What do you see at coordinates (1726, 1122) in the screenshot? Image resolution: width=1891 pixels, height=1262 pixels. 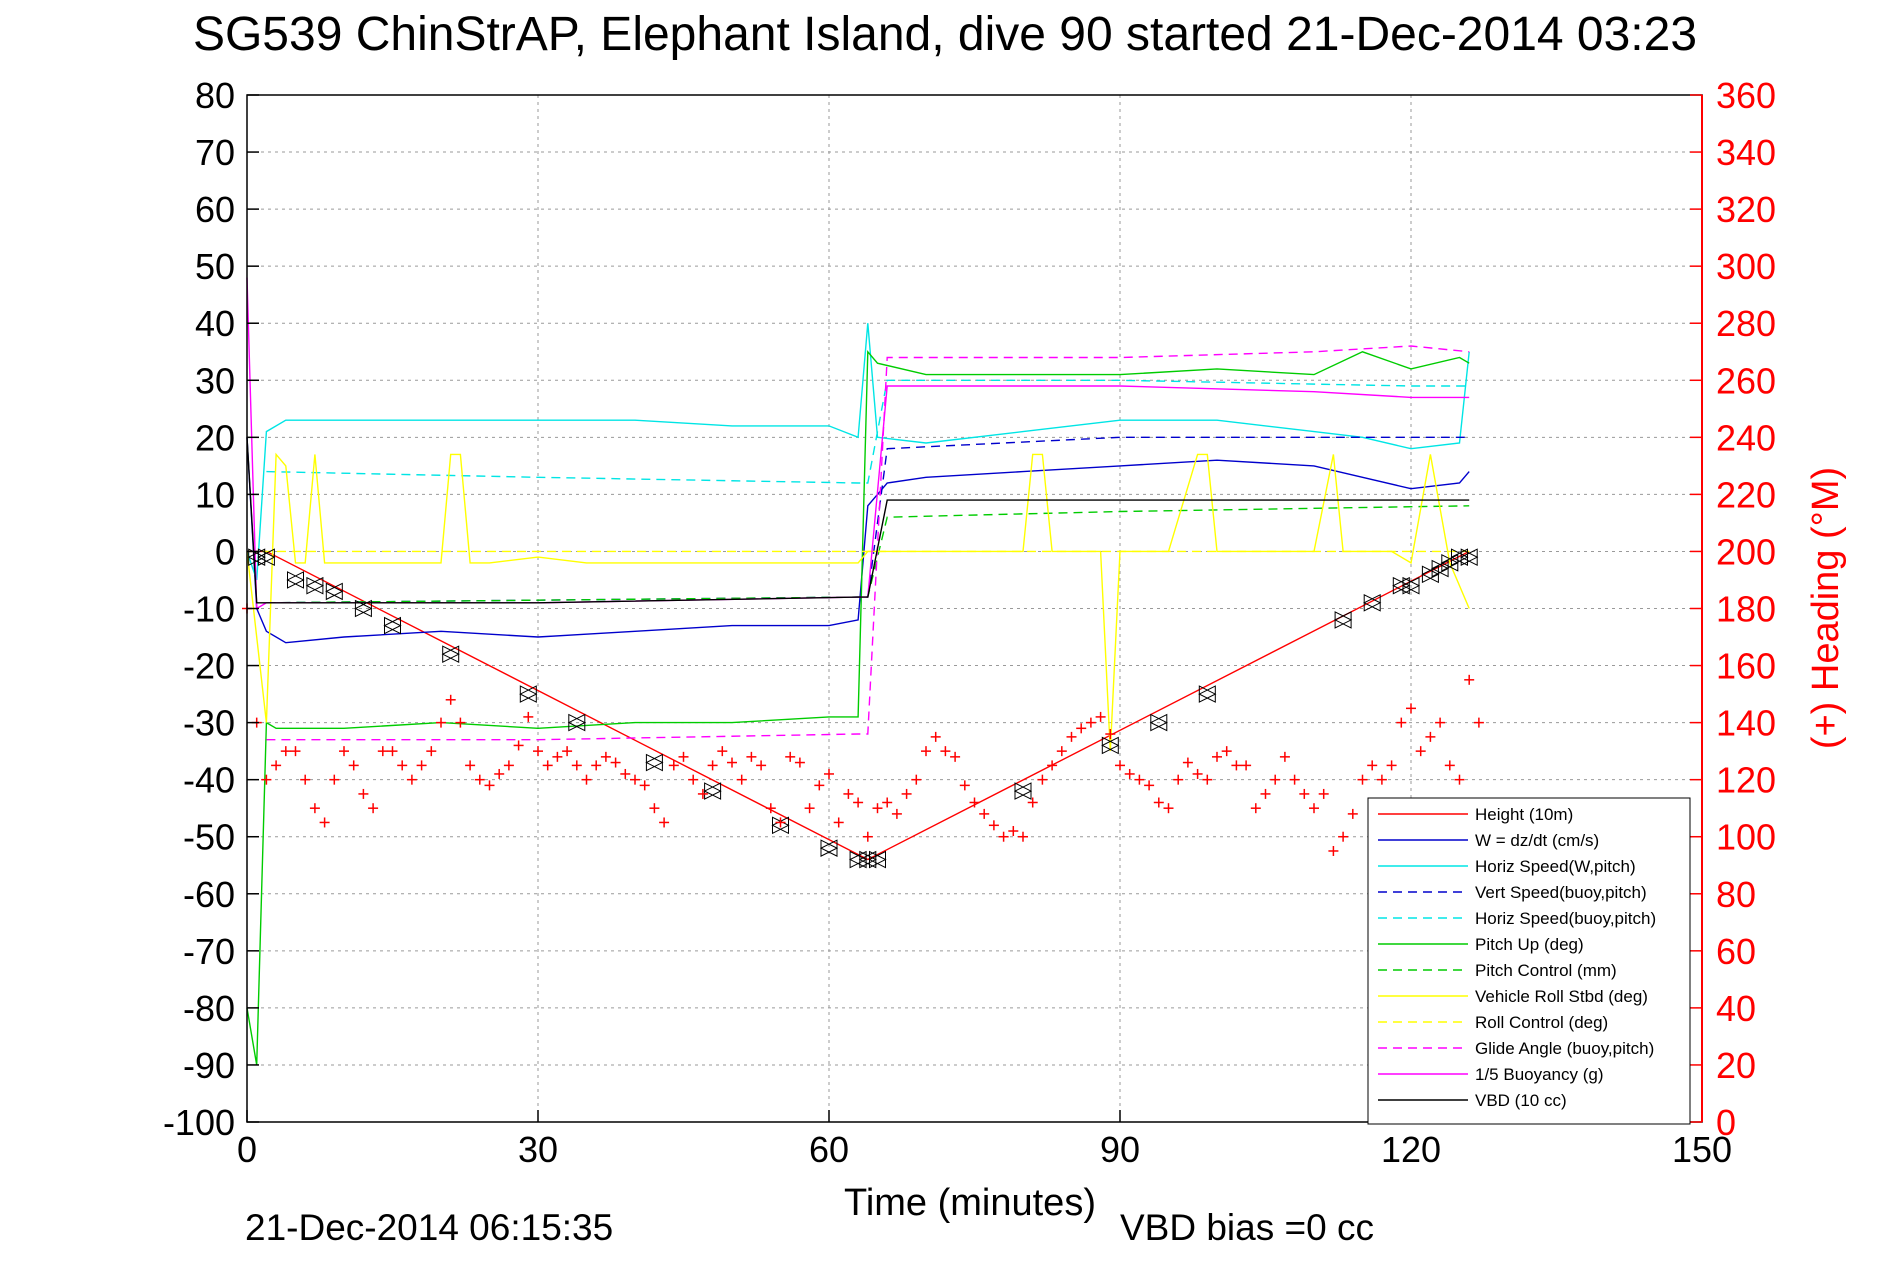 I see `y2-tick-label: 0` at bounding box center [1726, 1122].